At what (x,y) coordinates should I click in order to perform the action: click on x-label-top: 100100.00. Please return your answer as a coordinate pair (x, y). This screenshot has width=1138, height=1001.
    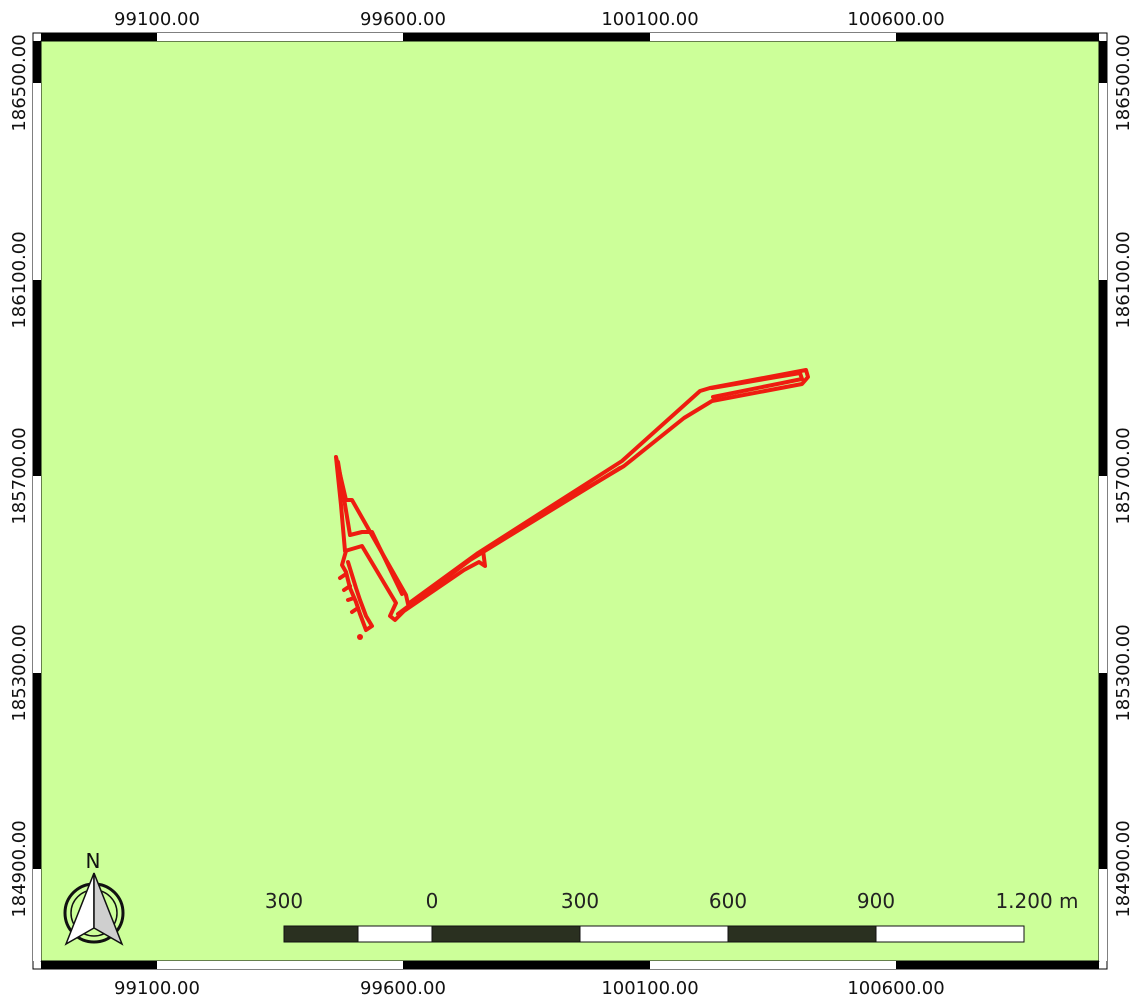
    Looking at the image, I should click on (649, 19).